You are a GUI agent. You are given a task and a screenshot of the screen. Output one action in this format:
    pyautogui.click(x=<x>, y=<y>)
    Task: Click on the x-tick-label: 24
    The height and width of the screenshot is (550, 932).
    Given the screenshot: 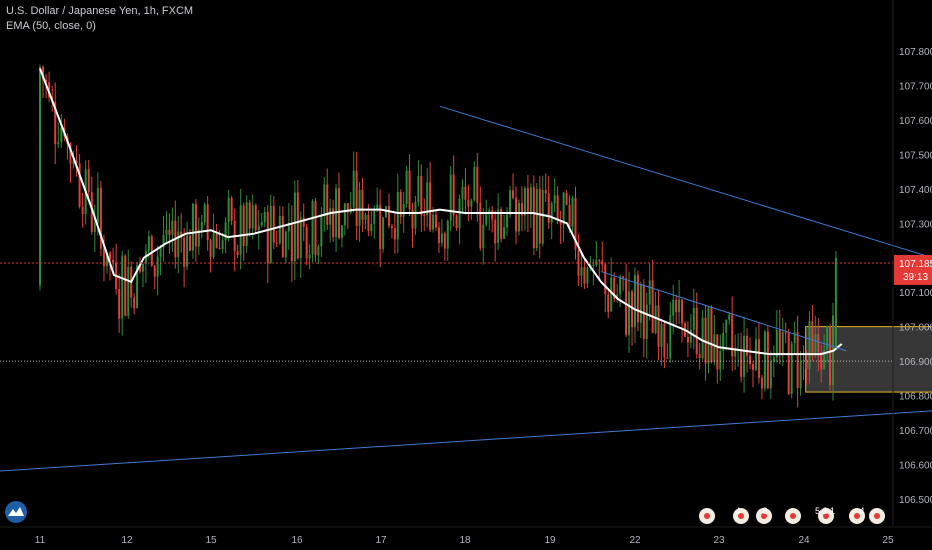 What is the action you would take?
    pyautogui.click(x=804, y=540)
    